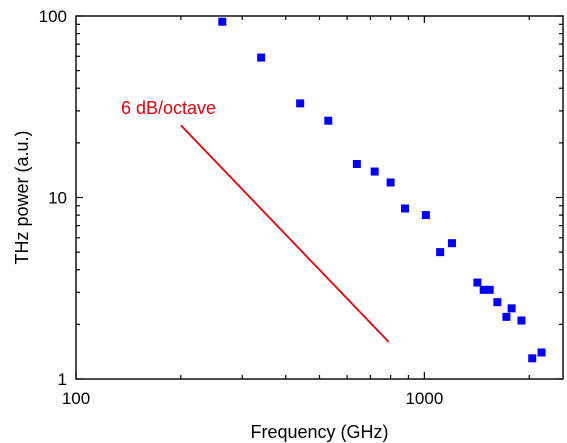 The width and height of the screenshot is (567, 443). What do you see at coordinates (319, 432) in the screenshot?
I see `x-axis-title: Frequency (GHz)` at bounding box center [319, 432].